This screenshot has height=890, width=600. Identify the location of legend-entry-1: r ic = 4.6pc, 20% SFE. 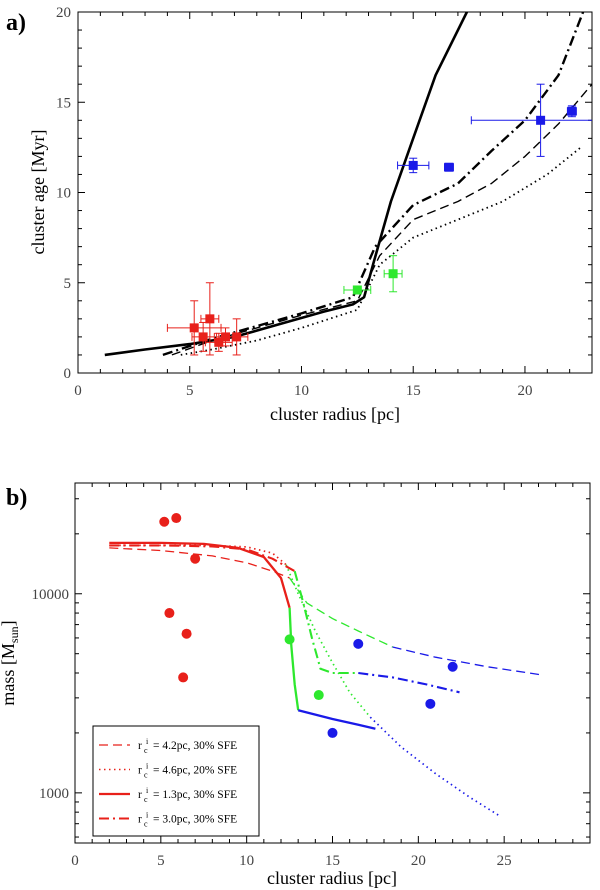
(168, 771).